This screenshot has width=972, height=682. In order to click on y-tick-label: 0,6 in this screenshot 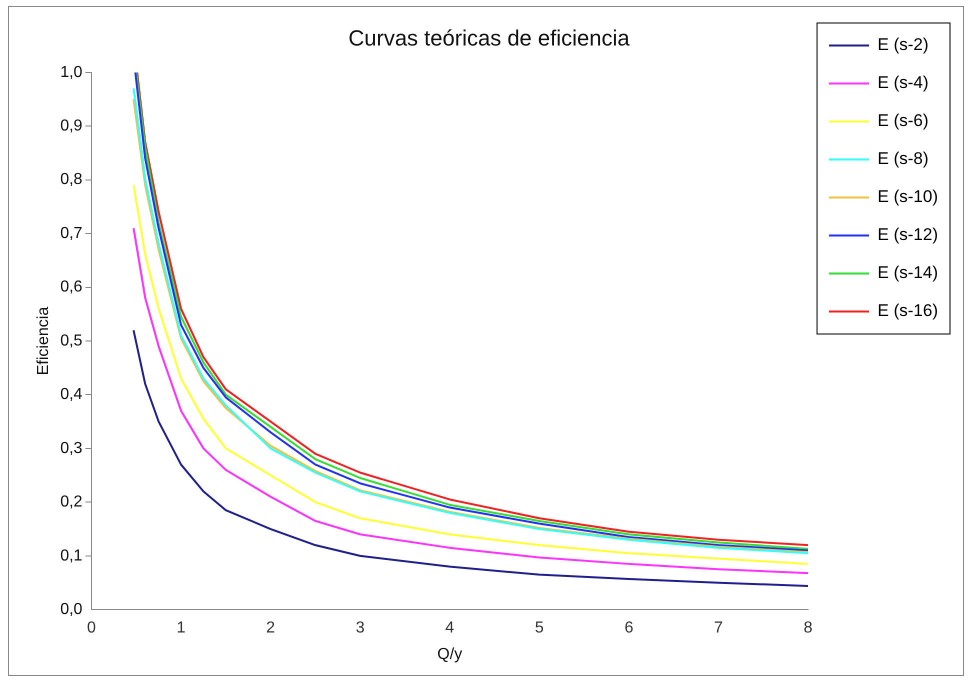, I will do `click(71, 287)`.